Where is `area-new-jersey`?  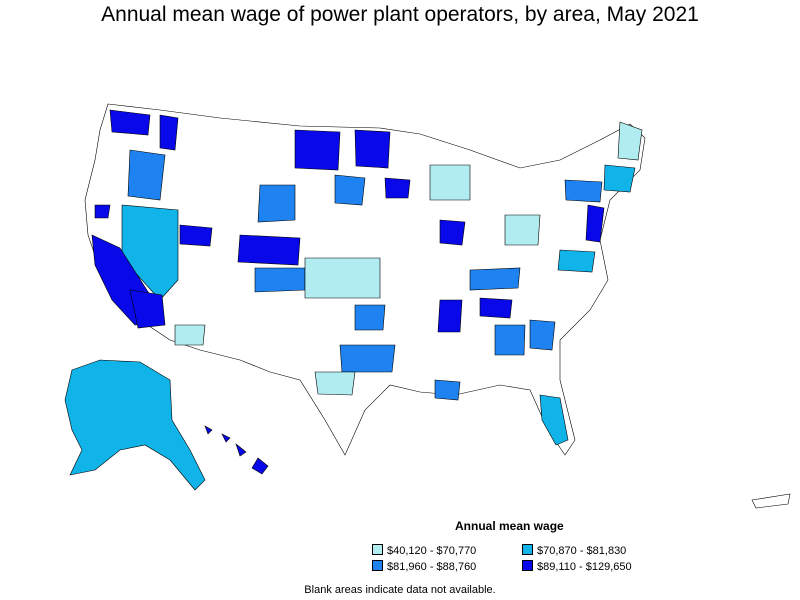
area-new-jersey is located at coordinates (595, 223).